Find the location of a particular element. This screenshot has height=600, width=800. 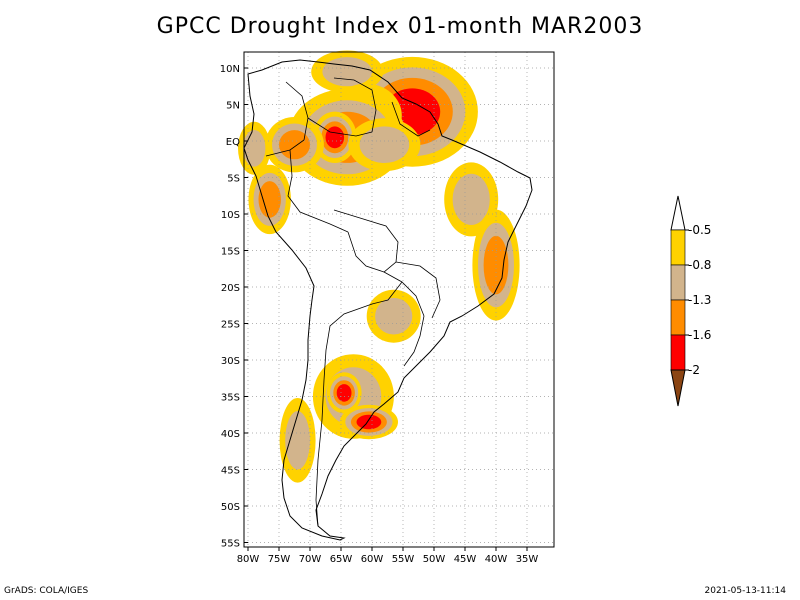

x-tick-label: 55W is located at coordinates (403, 559).